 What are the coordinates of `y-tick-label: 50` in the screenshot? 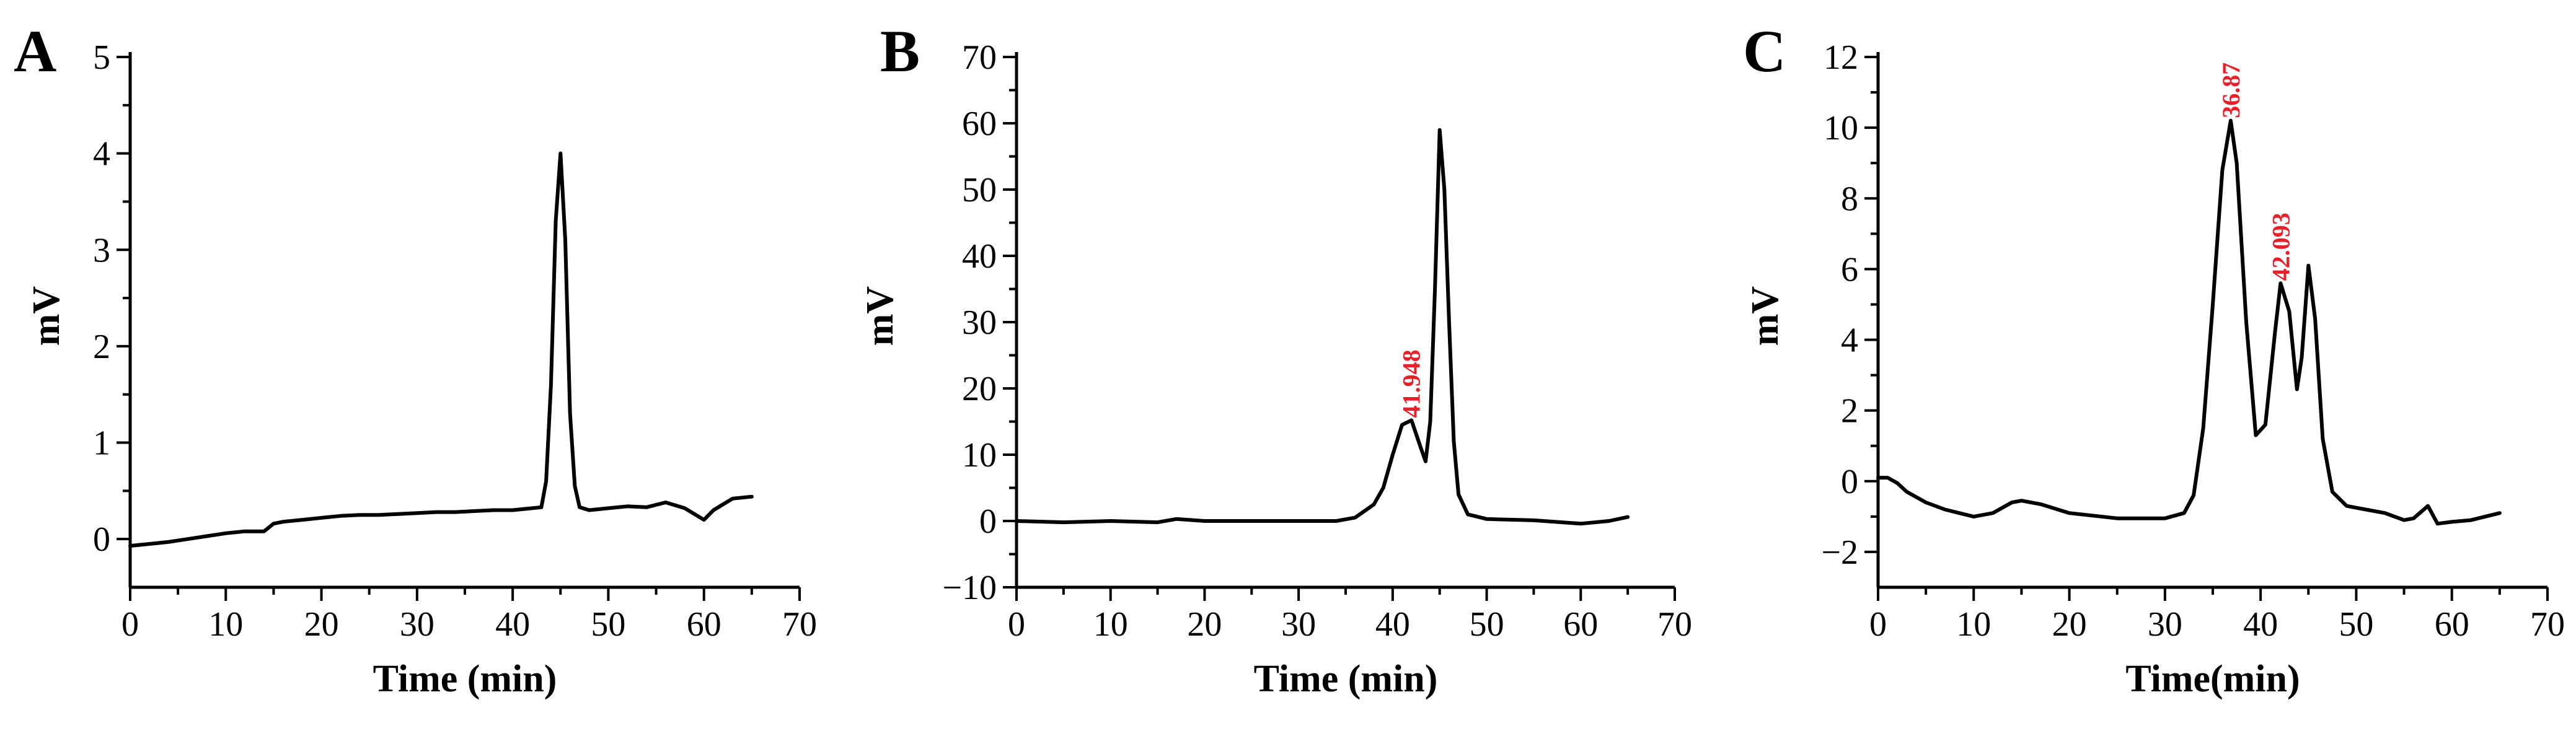 It's located at (979, 190).